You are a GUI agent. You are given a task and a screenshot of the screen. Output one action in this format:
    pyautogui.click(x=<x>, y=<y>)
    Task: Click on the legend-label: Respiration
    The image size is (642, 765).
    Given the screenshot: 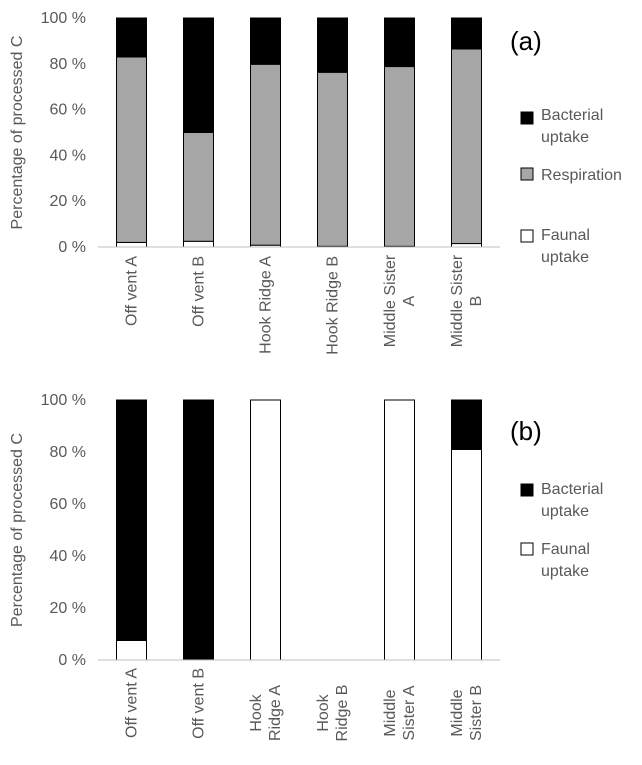 What is the action you would take?
    pyautogui.click(x=581, y=175)
    